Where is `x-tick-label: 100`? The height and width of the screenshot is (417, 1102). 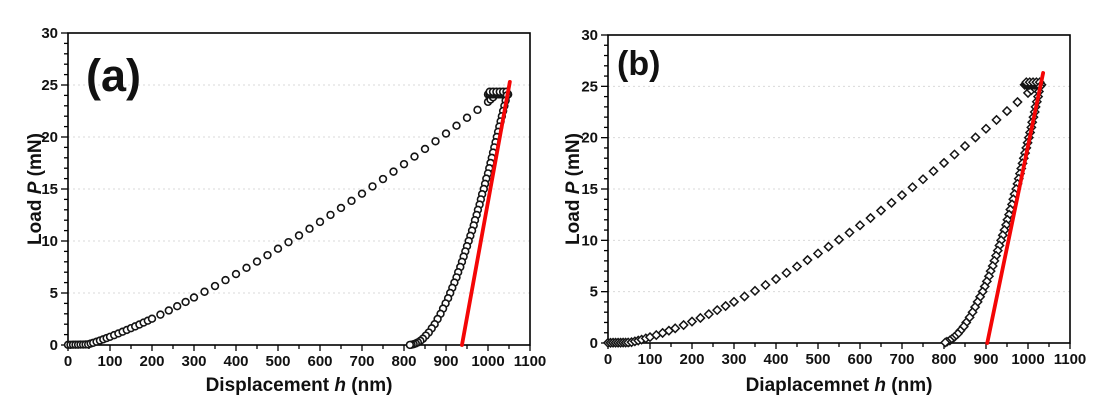
x-tick-label: 100 is located at coordinates (649, 359).